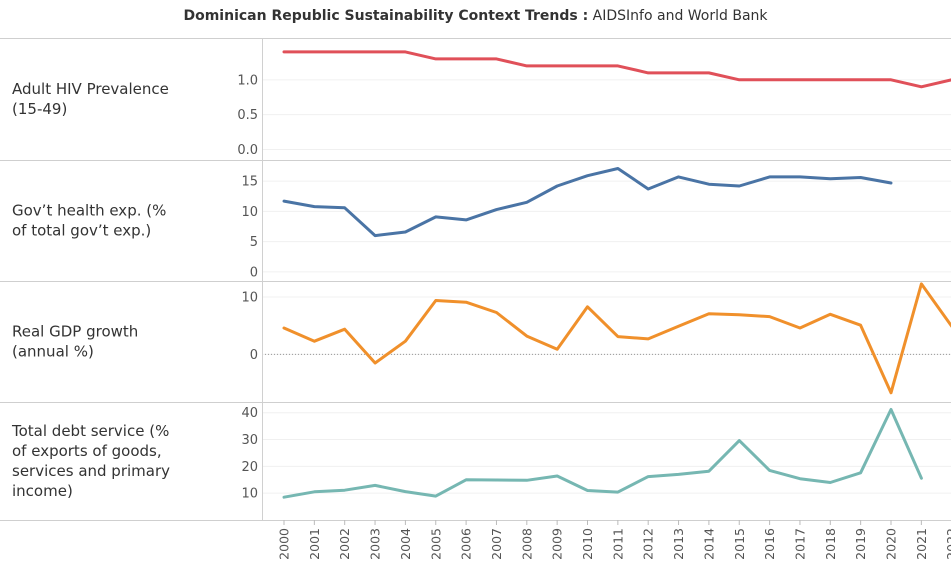 This screenshot has height=561, width=951. I want to click on x-tick-label: 2002, so click(344, 544).